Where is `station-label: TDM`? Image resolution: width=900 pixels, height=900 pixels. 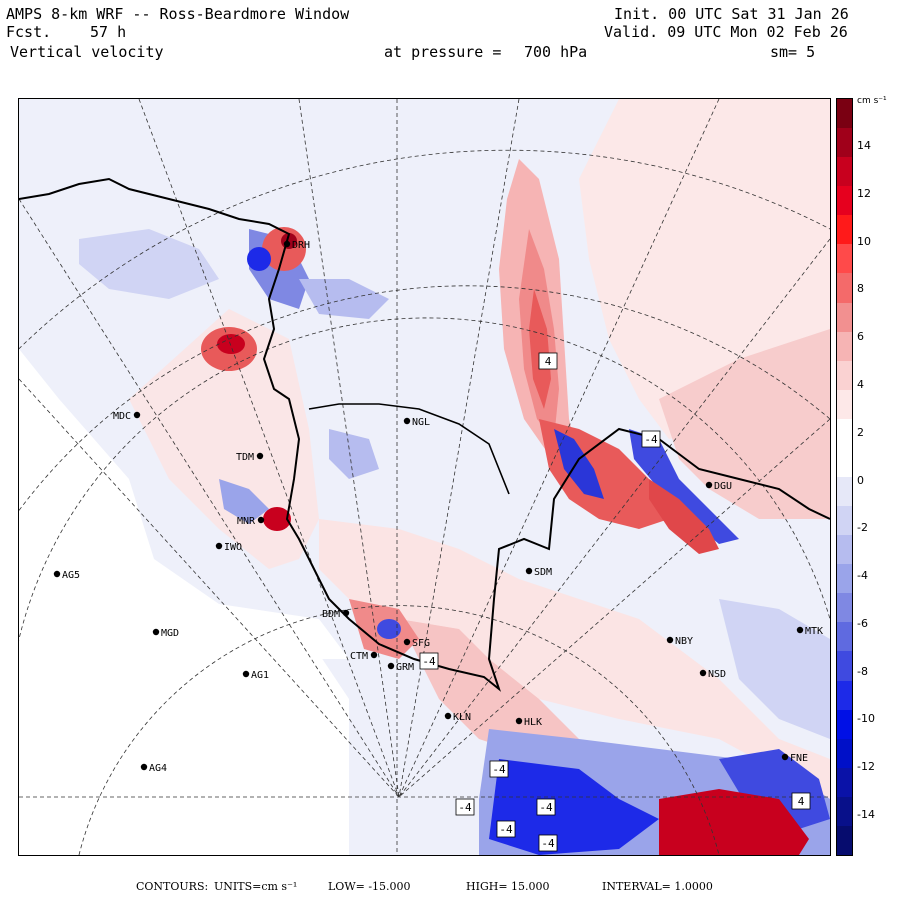 station-label: TDM is located at coordinates (245, 457).